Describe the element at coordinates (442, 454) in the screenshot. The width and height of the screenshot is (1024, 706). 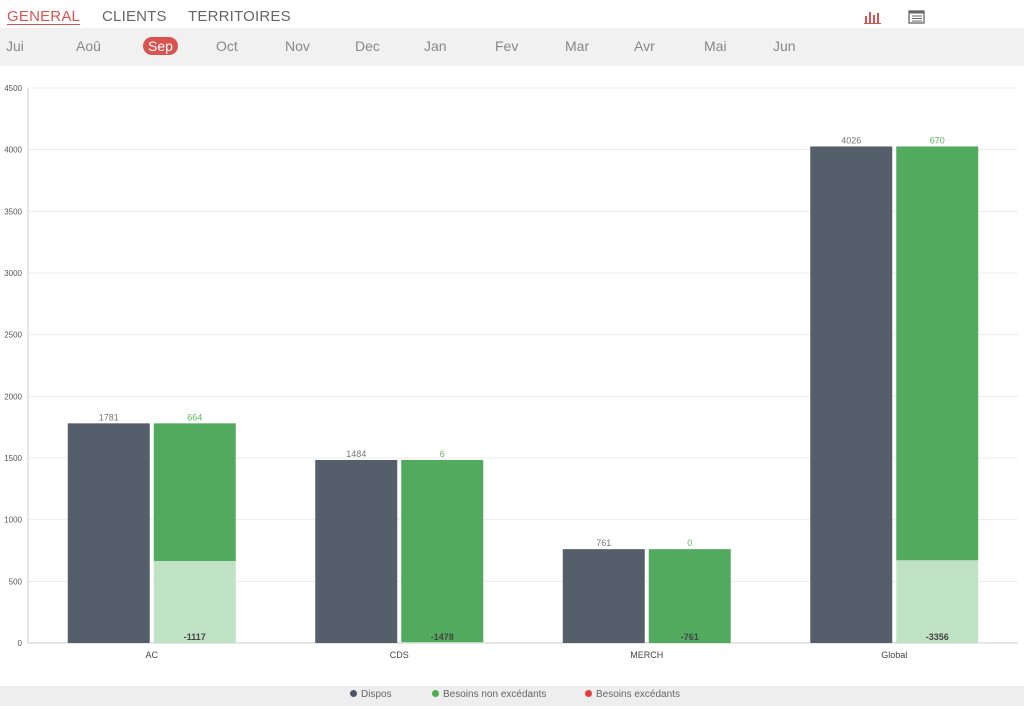
I see `data-label-besoins-cds: 6` at that location.